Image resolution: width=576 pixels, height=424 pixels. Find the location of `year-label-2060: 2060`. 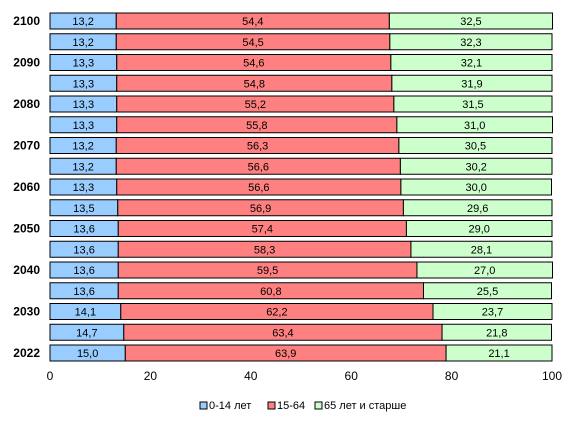

year-label-2060: 2060 is located at coordinates (26, 187).